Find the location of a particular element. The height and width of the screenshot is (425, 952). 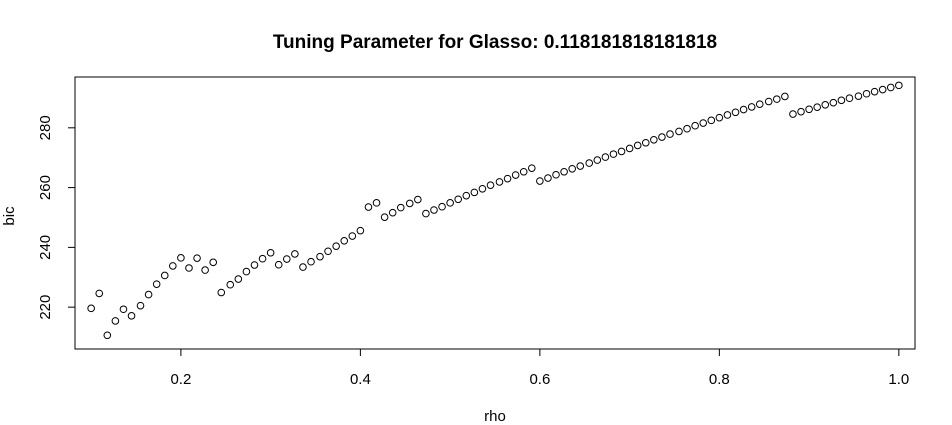

y-tick-label: 280 is located at coordinates (45, 127).